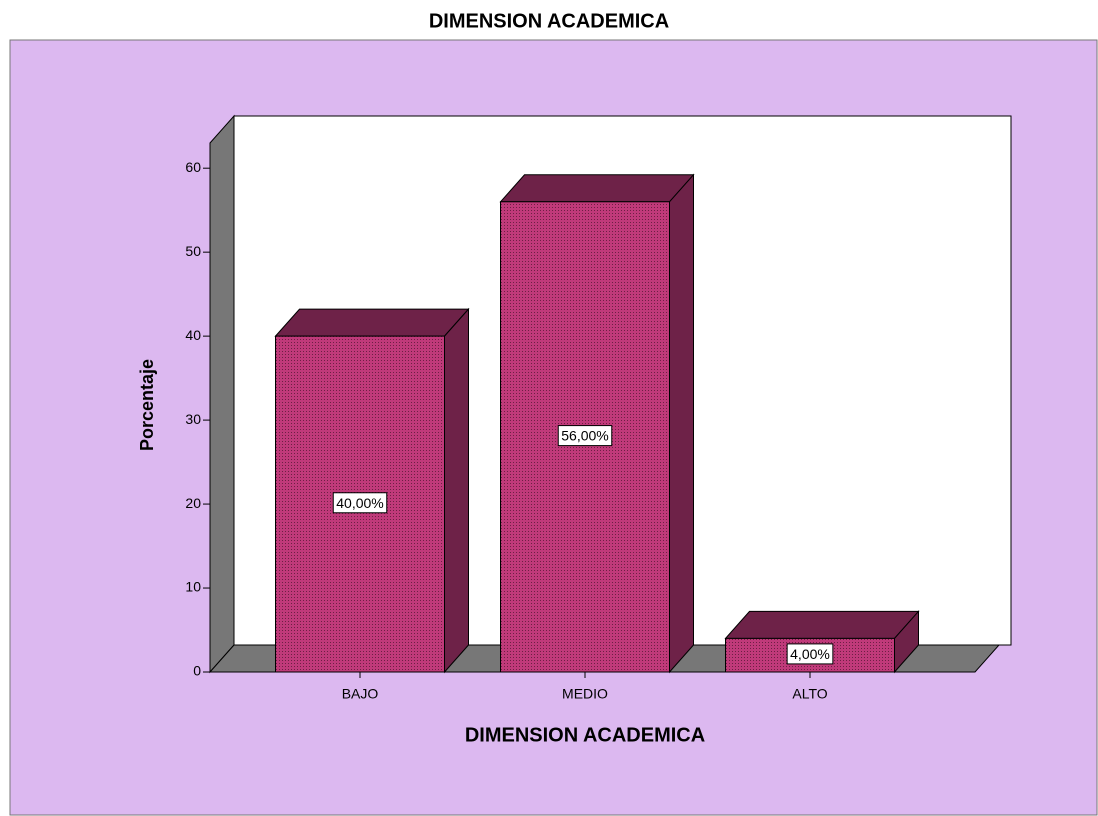  What do you see at coordinates (193, 503) in the screenshot?
I see `y-tick-label: 20` at bounding box center [193, 503].